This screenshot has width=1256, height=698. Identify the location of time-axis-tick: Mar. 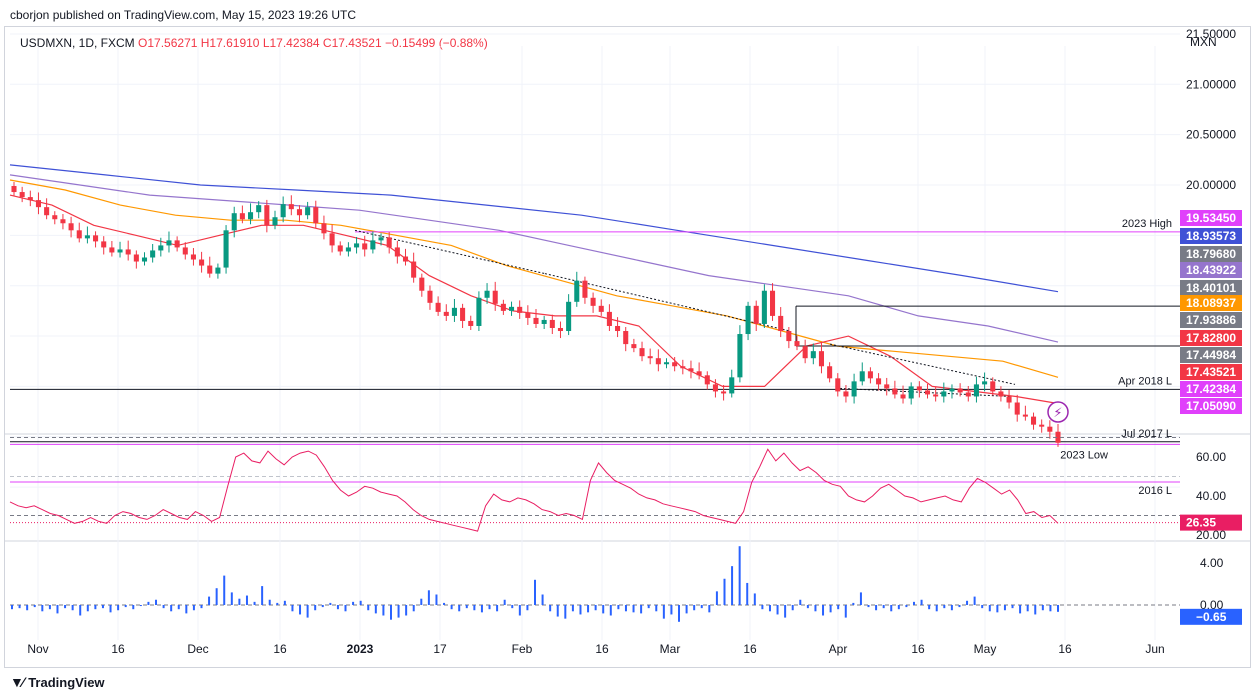
(670, 649).